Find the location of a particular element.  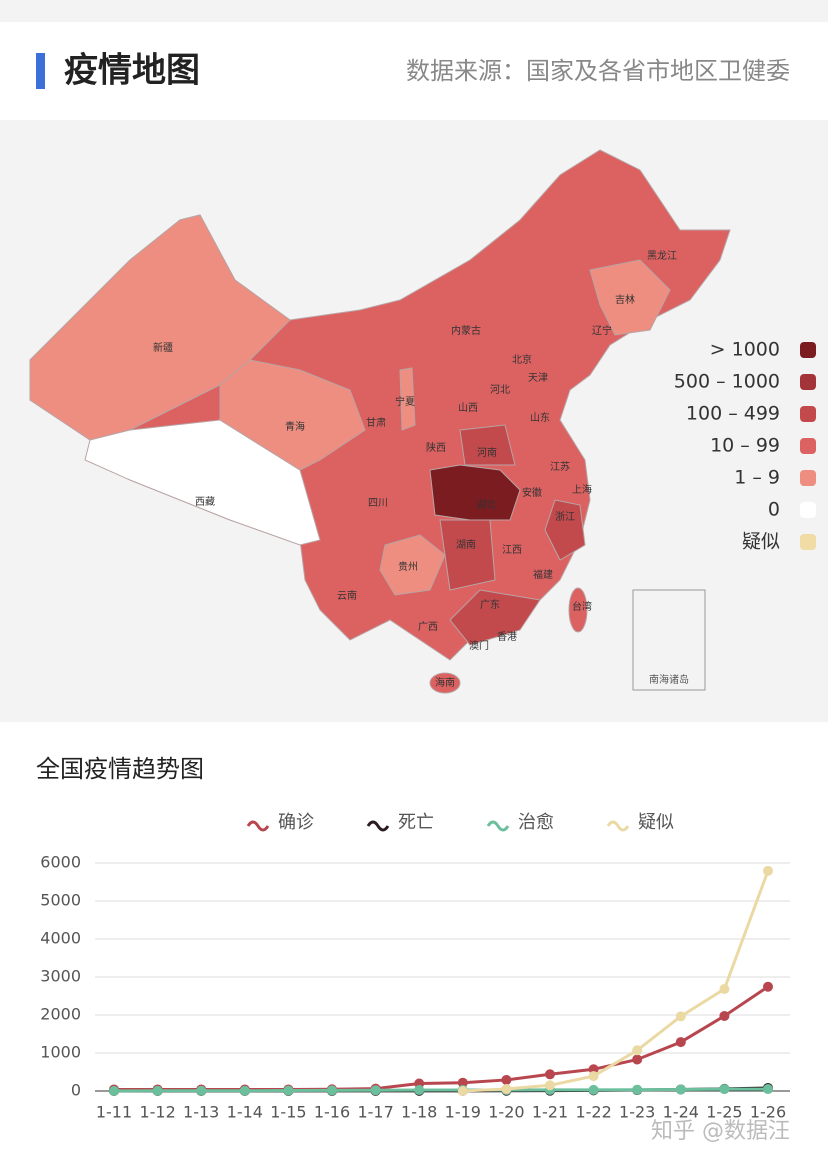

y-tick-label: 1000 is located at coordinates (60, 1052).